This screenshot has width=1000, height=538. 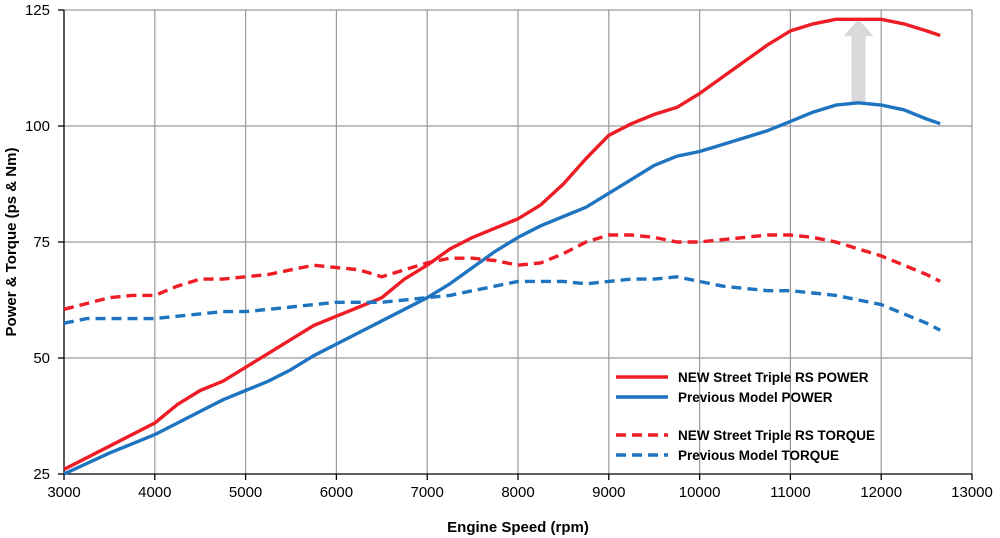 I want to click on x-tick-label: 7000, so click(x=427, y=492).